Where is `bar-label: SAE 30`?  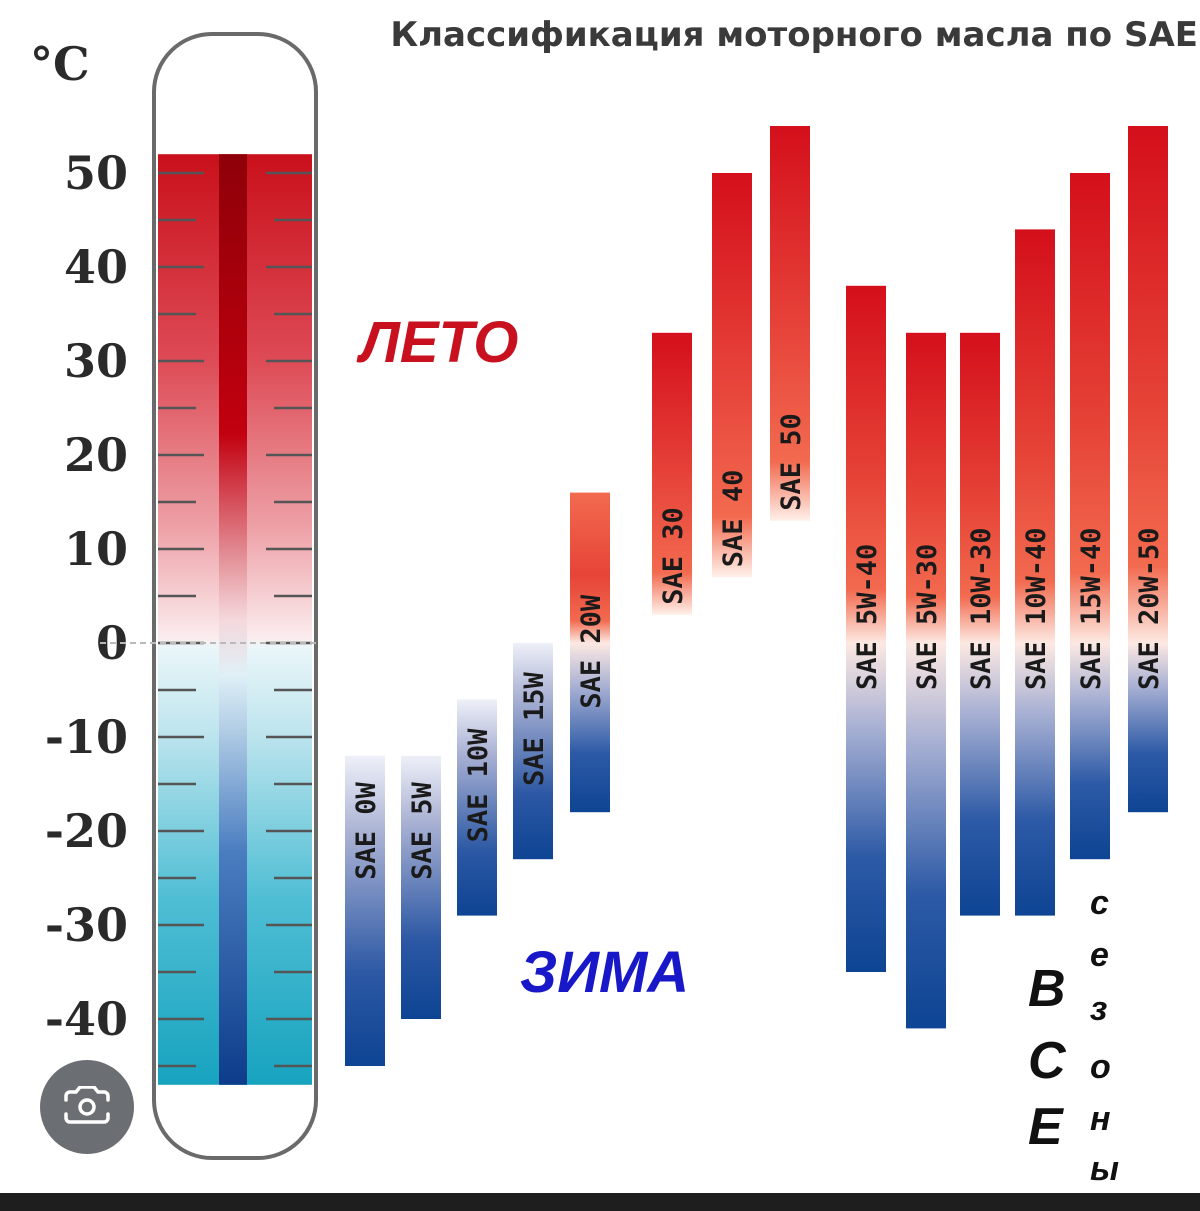
bar-label: SAE 30 is located at coordinates (673, 556).